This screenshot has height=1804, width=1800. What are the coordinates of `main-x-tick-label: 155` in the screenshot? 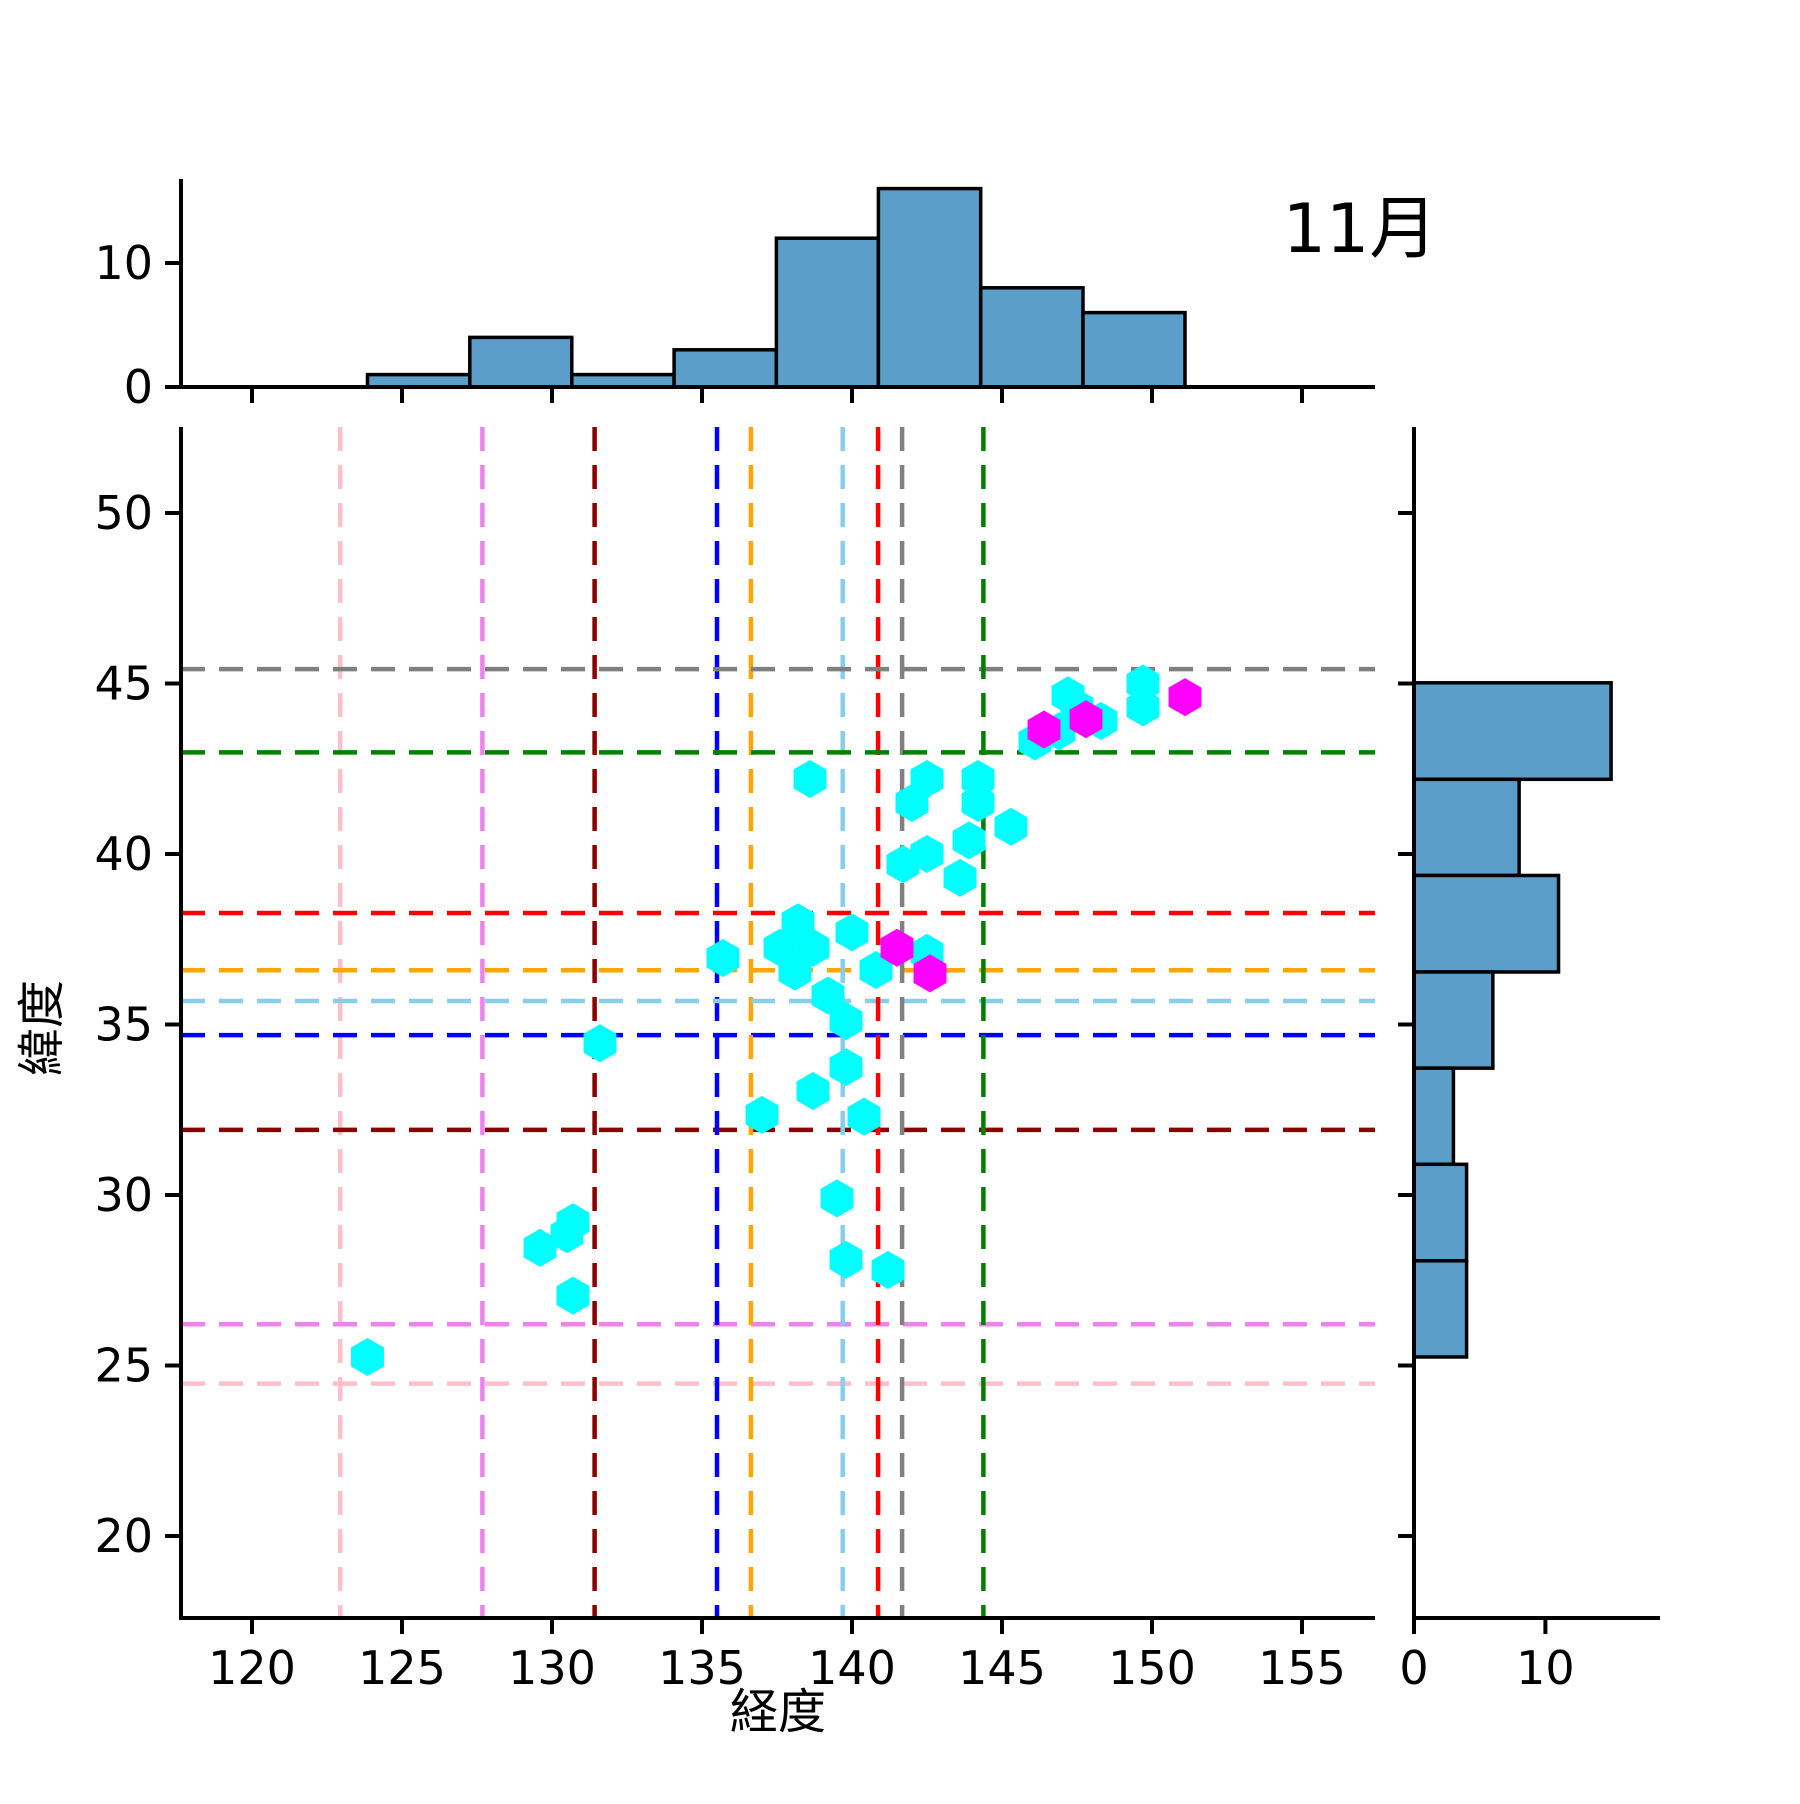 It's located at (1302, 1668).